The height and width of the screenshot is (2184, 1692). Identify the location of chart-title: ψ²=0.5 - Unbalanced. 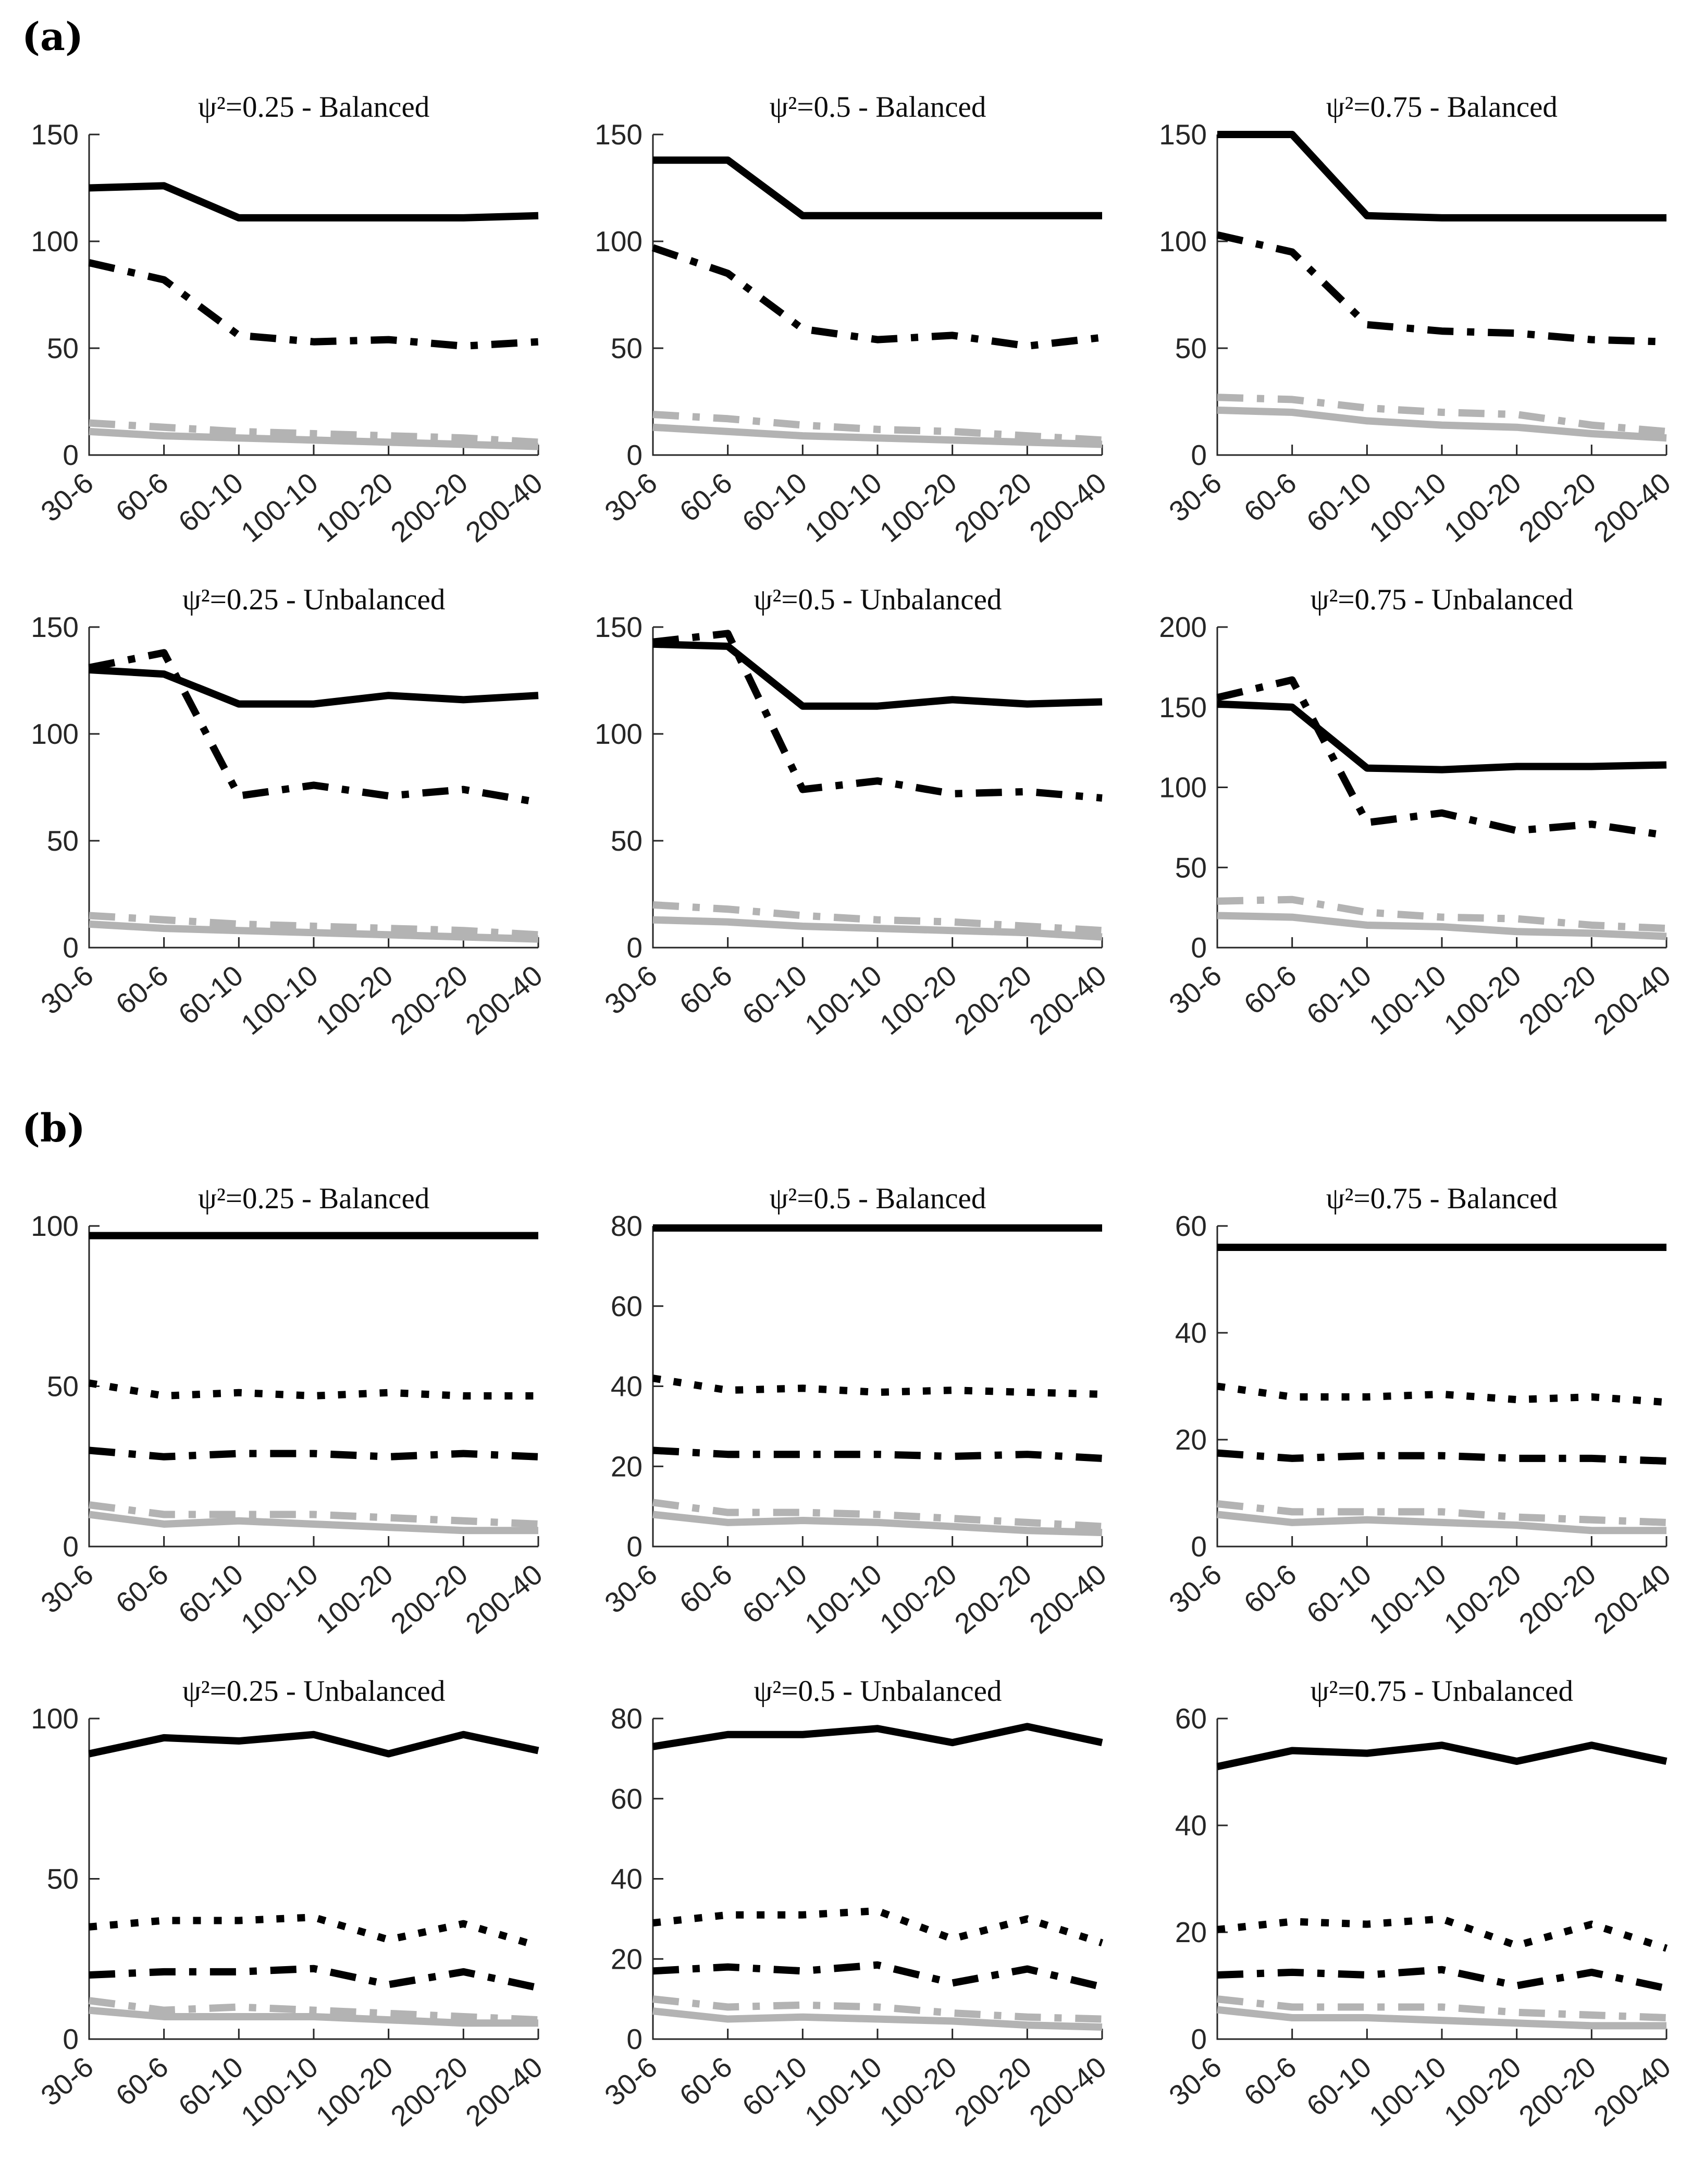
(878, 1692).